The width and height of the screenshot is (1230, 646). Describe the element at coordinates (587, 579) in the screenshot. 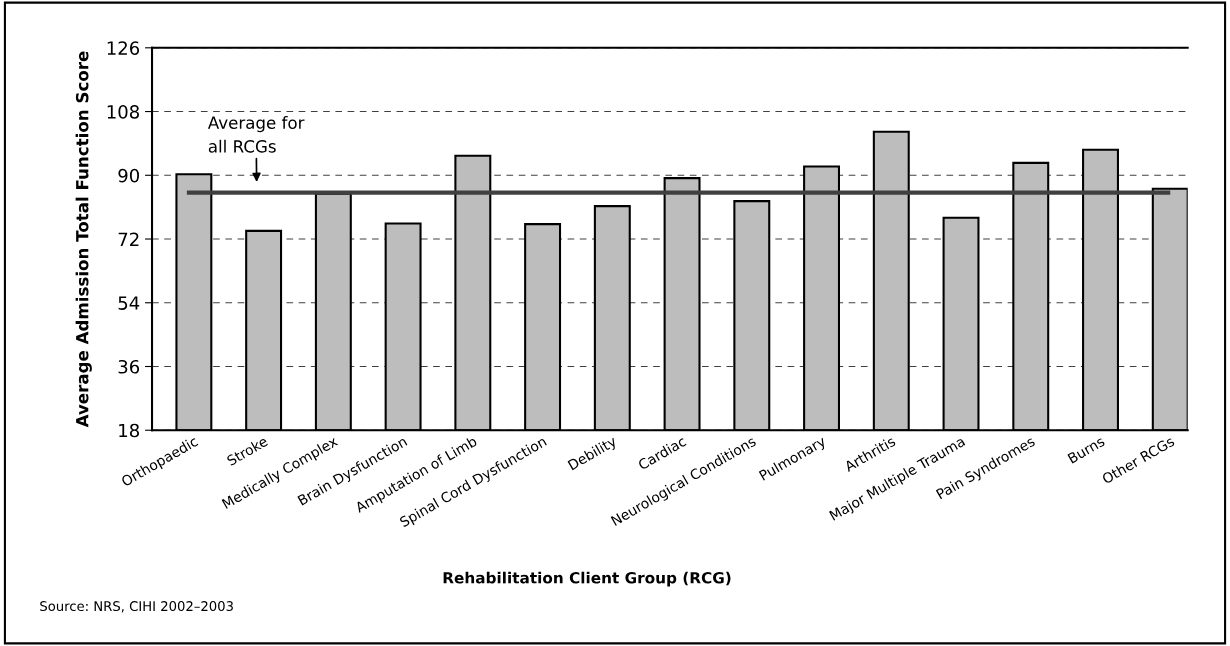

I see `x-axis-title: Rehabilitation Client Group (RCG)` at that location.